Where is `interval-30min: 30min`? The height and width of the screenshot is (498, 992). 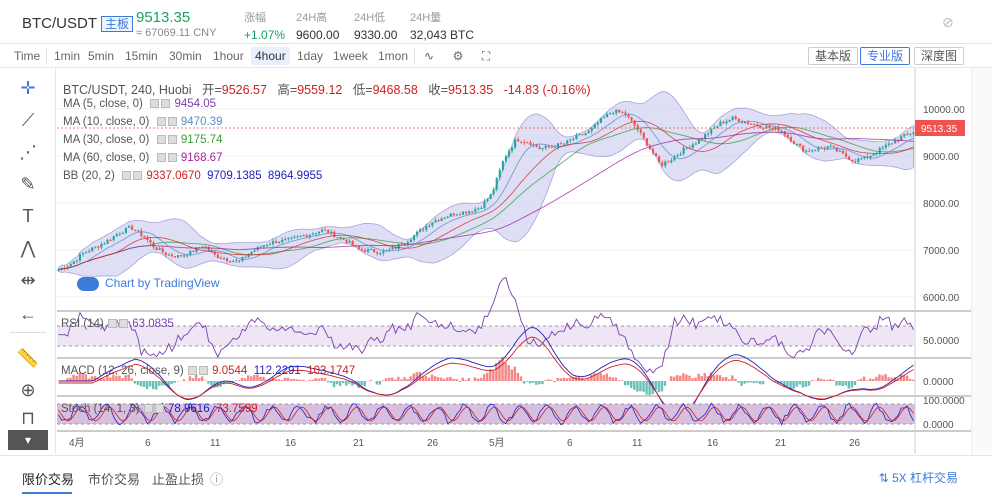
interval-30min: 30min is located at coordinates (185, 56).